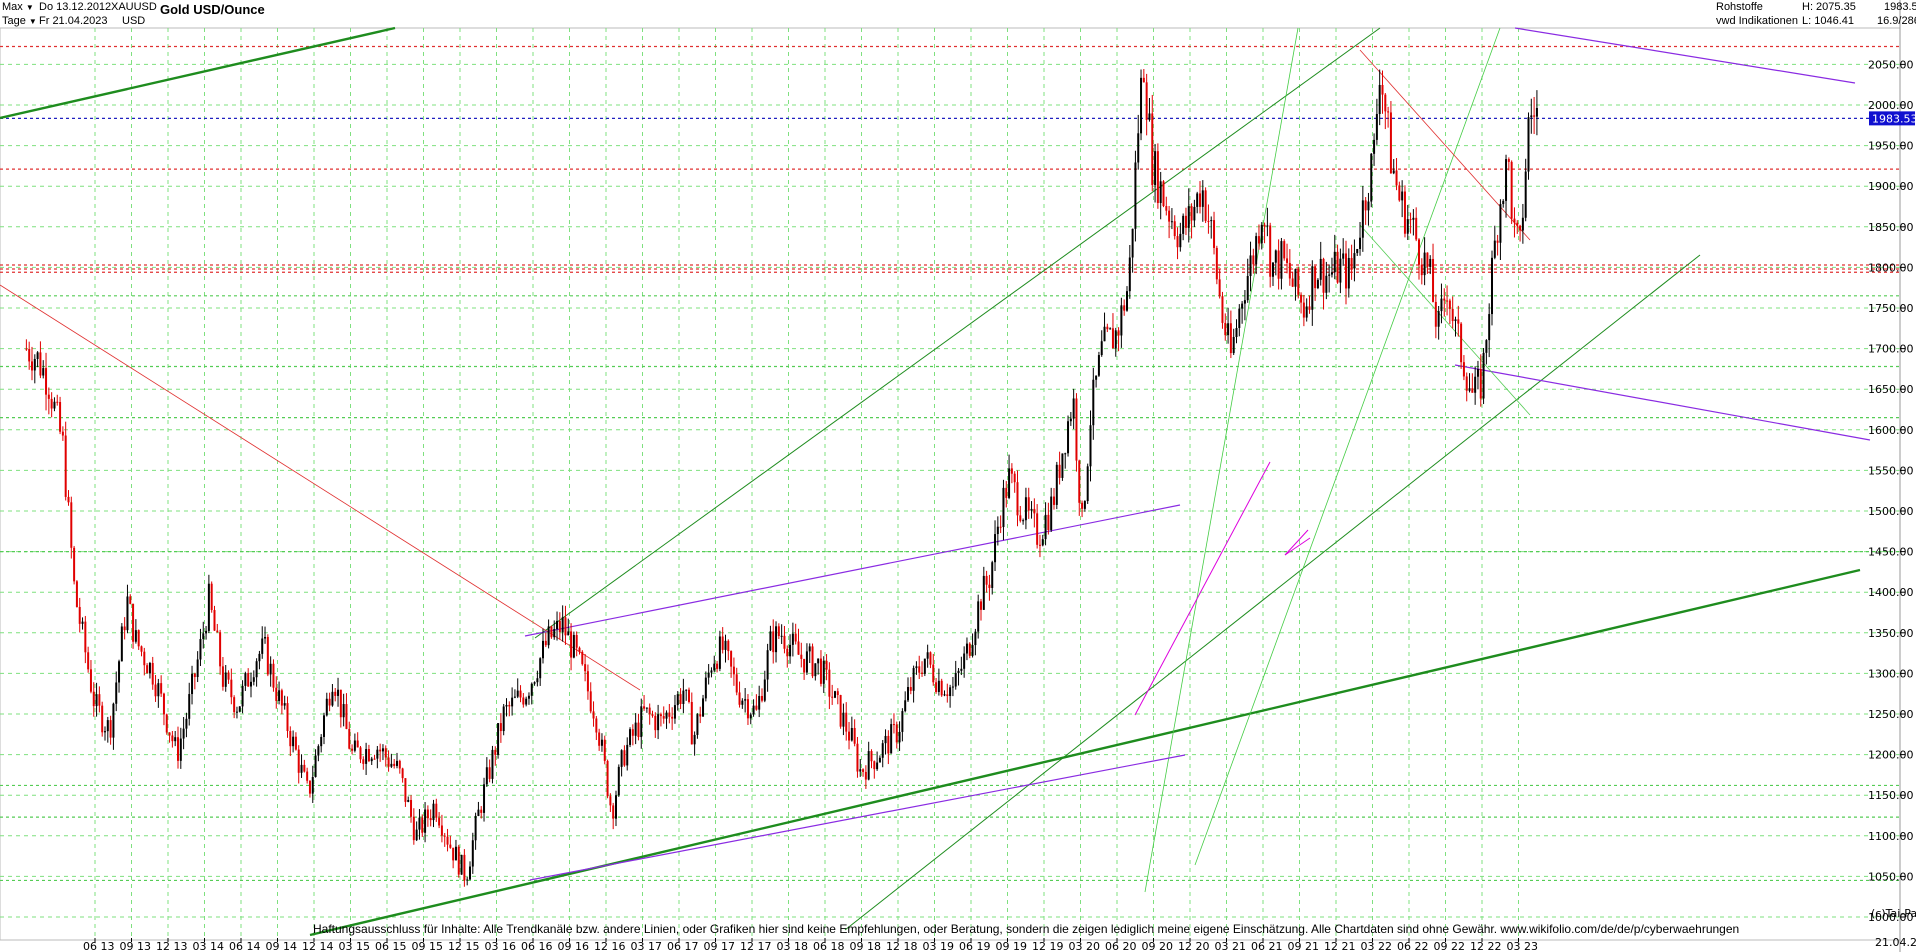  Describe the element at coordinates (1900, 7) in the screenshot. I see `last-value: 1983.53` at that location.